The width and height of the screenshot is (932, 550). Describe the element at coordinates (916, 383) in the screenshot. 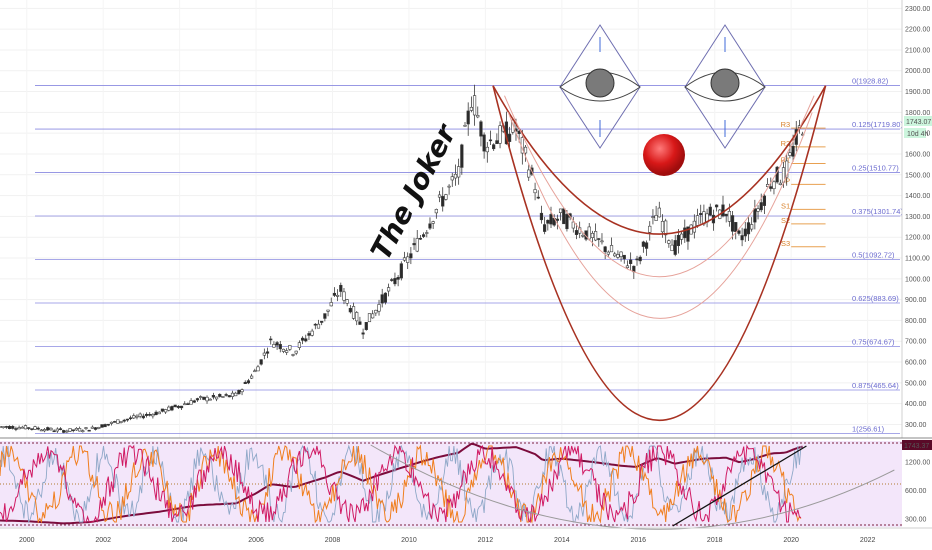

I see `y-tick-label: 500.00` at that location.